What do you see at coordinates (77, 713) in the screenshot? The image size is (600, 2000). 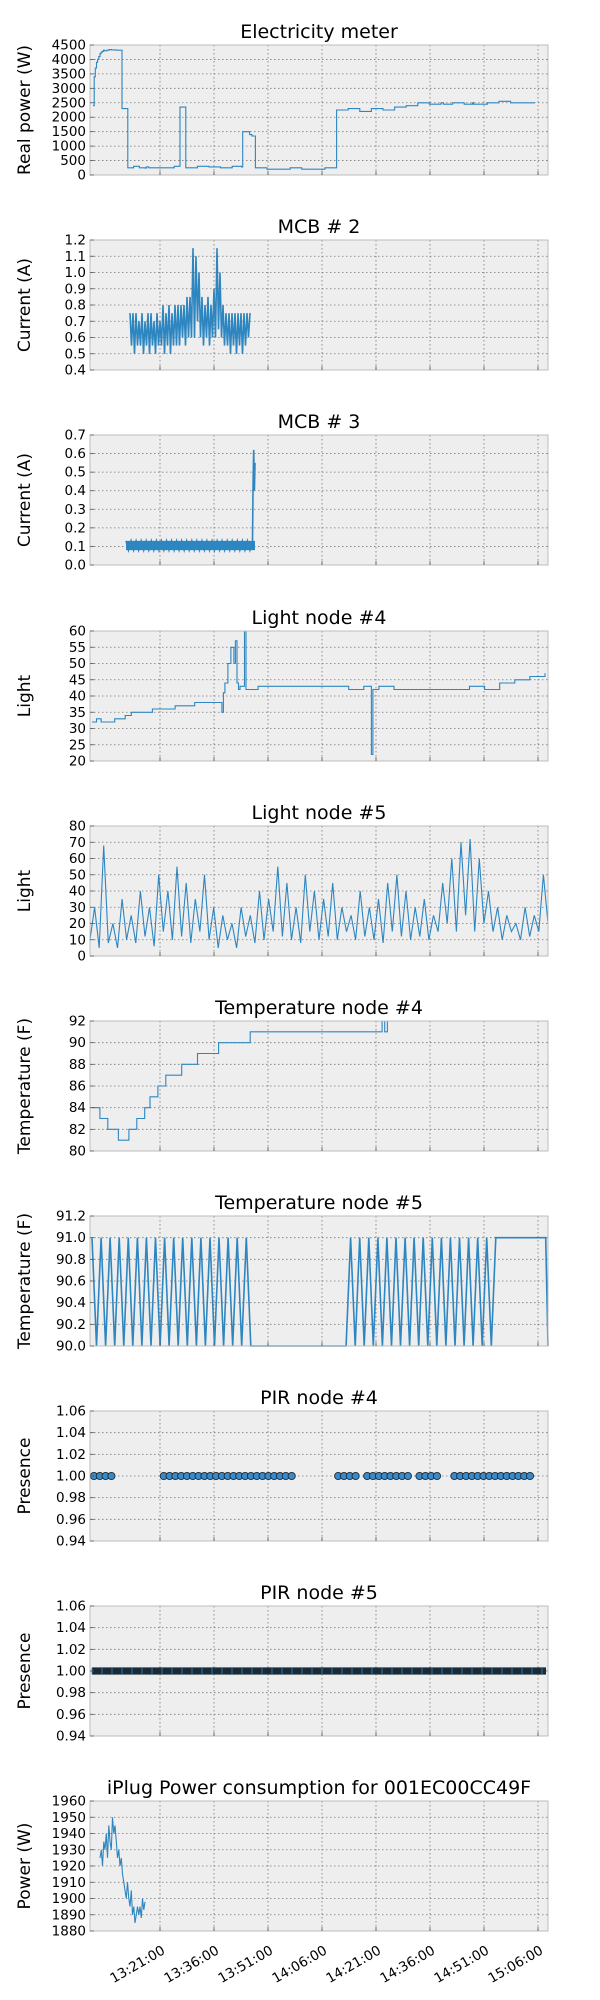 I see `tick-label-y: 35` at bounding box center [77, 713].